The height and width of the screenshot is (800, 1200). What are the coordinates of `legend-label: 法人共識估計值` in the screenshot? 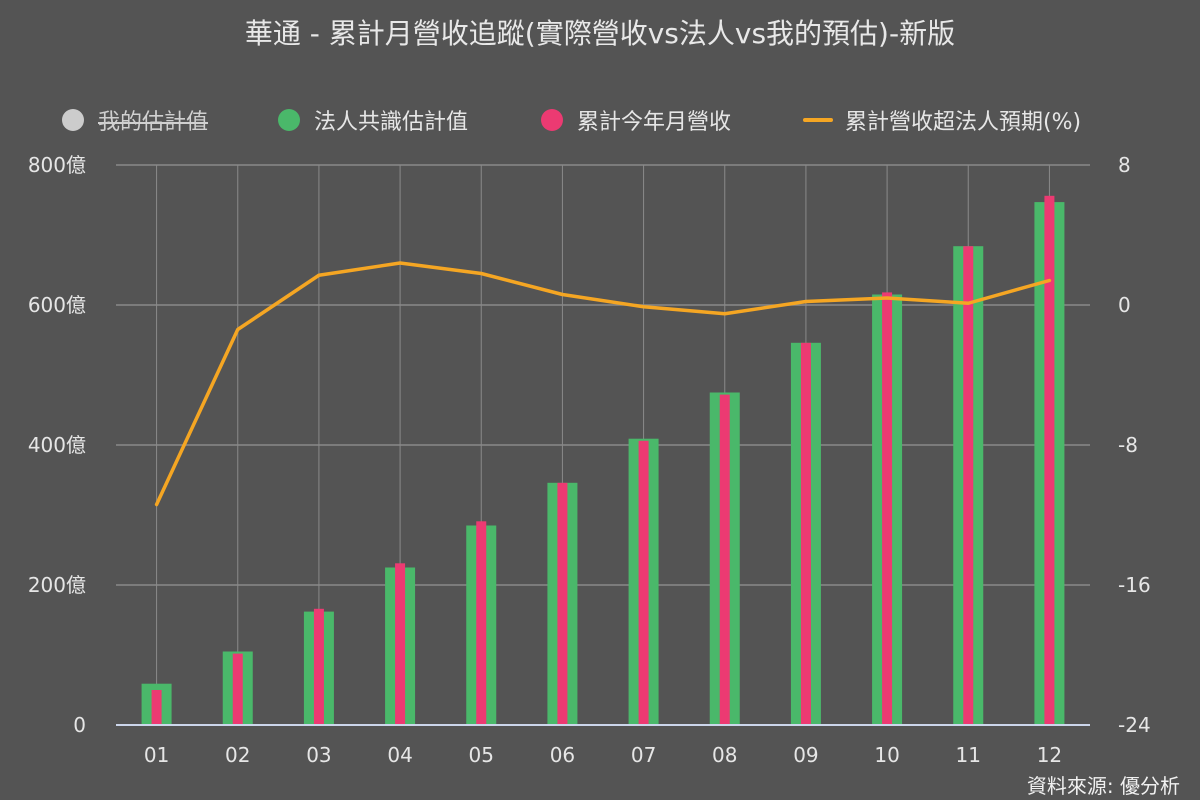 It's located at (391, 122).